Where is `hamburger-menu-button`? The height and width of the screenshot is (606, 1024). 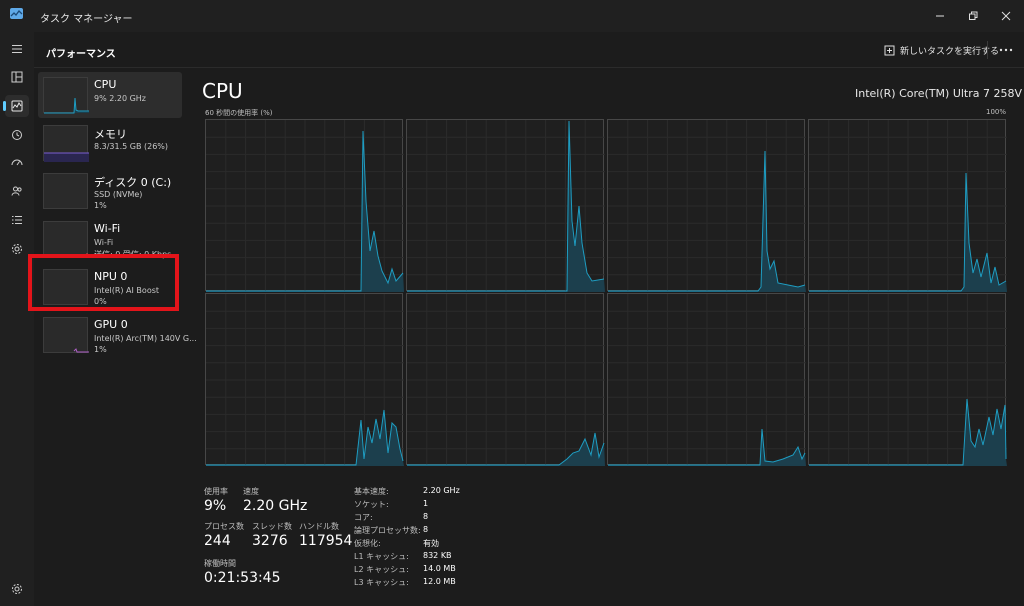 hamburger-menu-button is located at coordinates (17, 49).